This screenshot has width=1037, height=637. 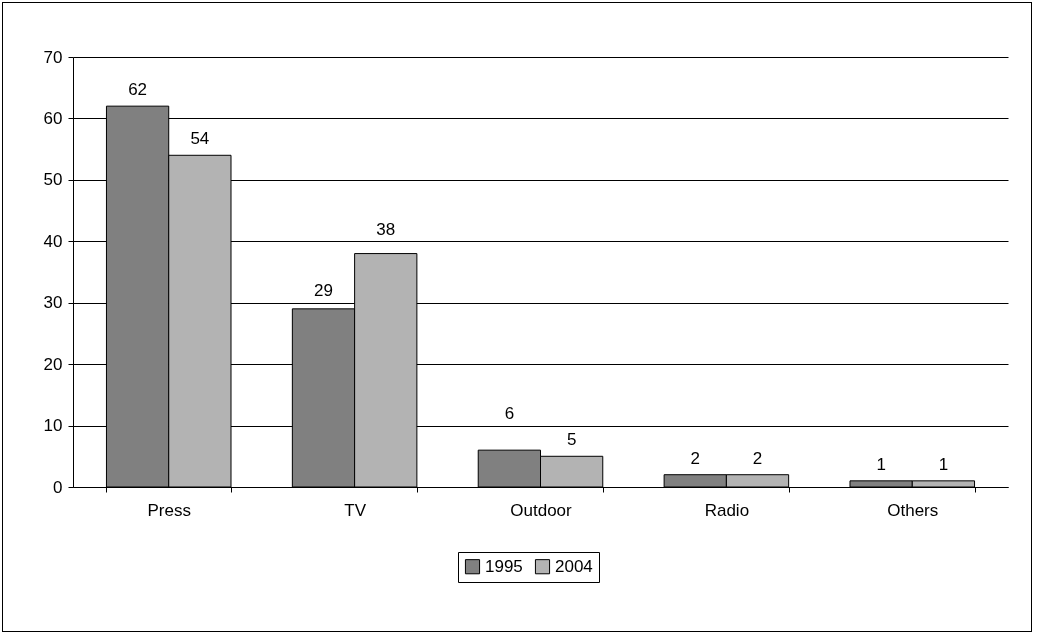 I want to click on y-tick-label: 70, so click(x=53, y=57).